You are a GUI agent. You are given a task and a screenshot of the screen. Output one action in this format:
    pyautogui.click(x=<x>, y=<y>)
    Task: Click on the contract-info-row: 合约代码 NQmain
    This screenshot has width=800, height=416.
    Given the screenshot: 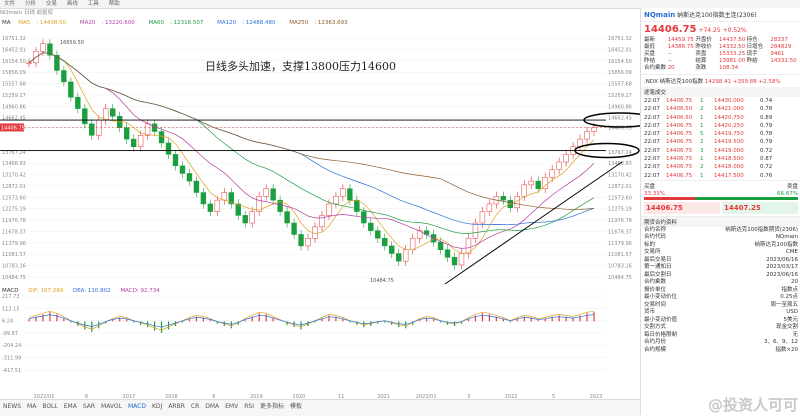 What is the action you would take?
    pyautogui.click(x=721, y=238)
    